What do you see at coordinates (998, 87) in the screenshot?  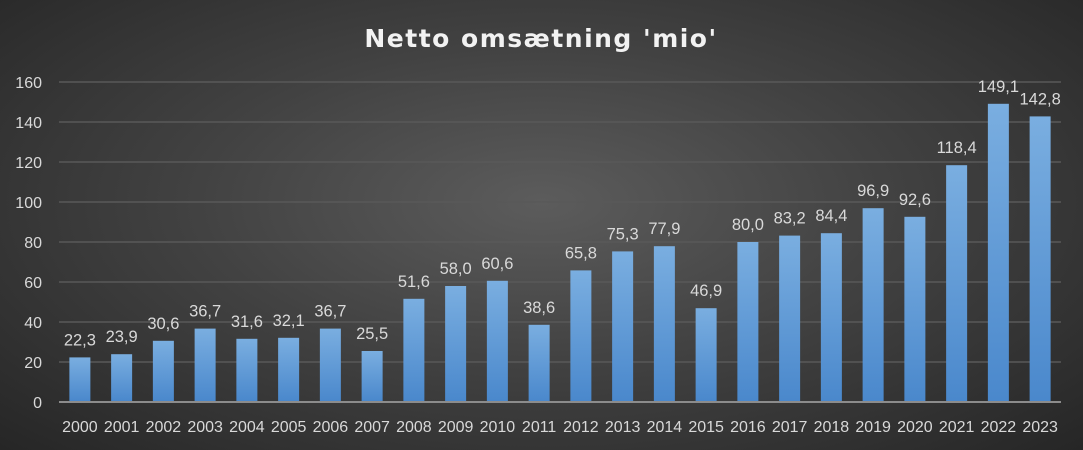 I see `data-label: 149,1` at bounding box center [998, 87].